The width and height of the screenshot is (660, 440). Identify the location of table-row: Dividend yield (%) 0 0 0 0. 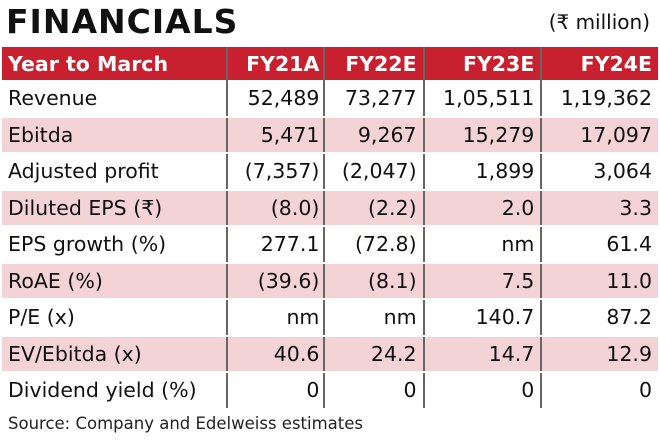
(330, 391).